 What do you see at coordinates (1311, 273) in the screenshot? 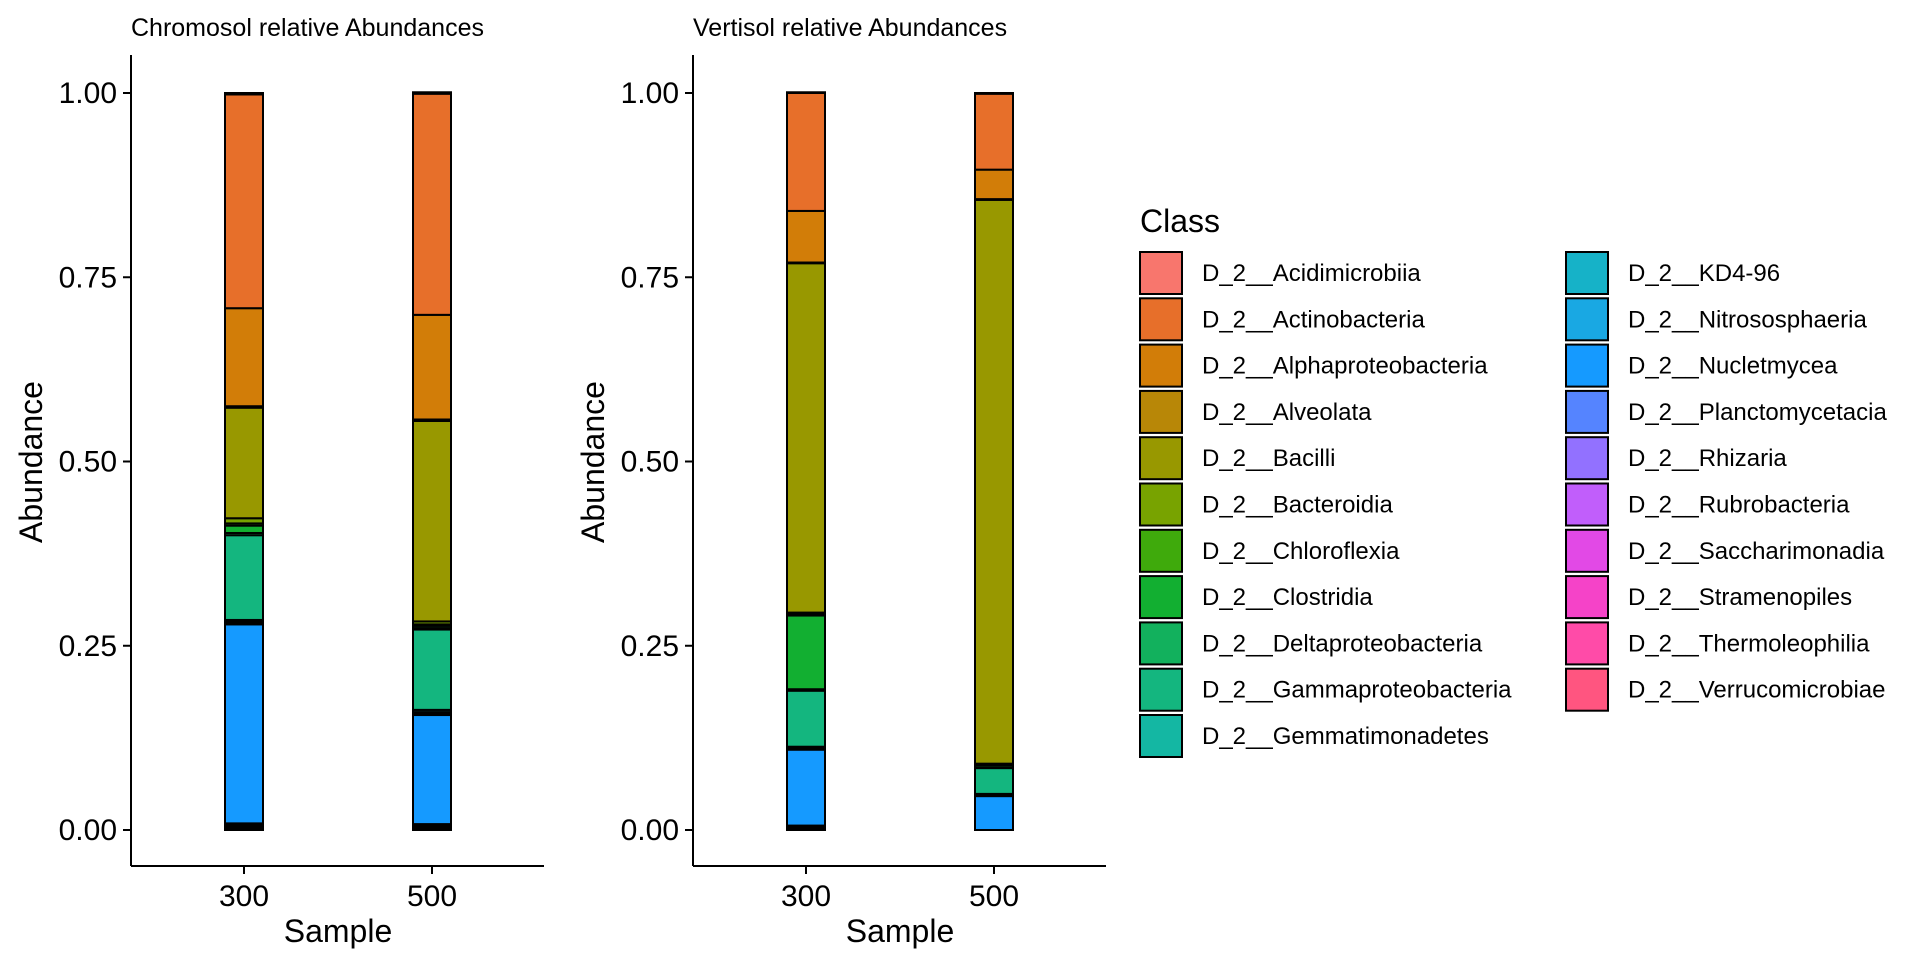
I see `legend-label: D_2__Acidimicrobiia` at bounding box center [1311, 273].